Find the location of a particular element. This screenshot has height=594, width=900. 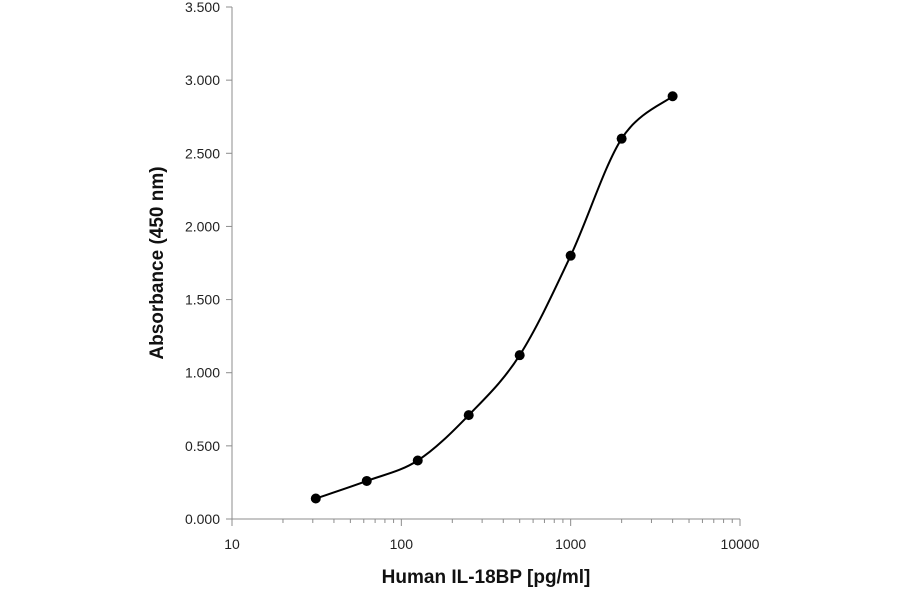

y-tick-label: 1.500 is located at coordinates (202, 300).